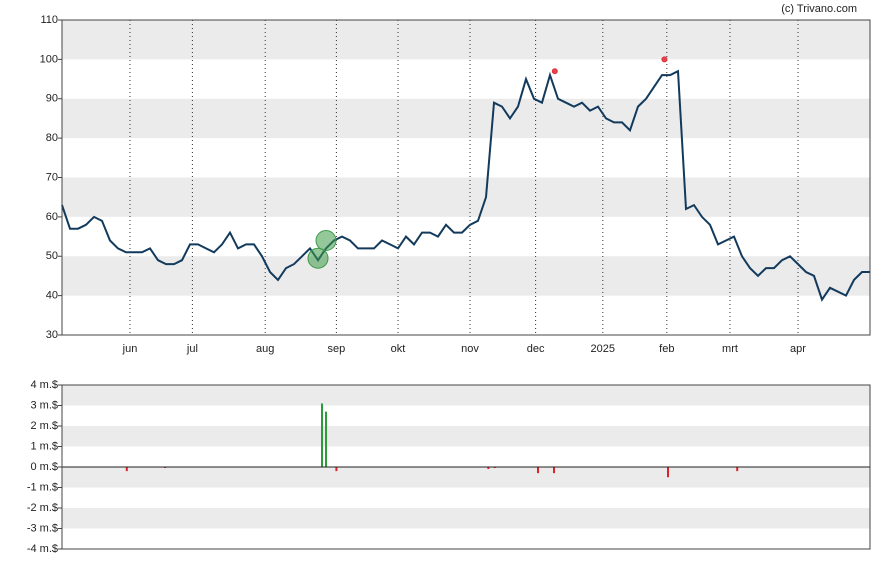 Image resolution: width=888 pixels, height=570 pixels. What do you see at coordinates (192, 349) in the screenshot?
I see `x-tick-label: jul` at bounding box center [192, 349].